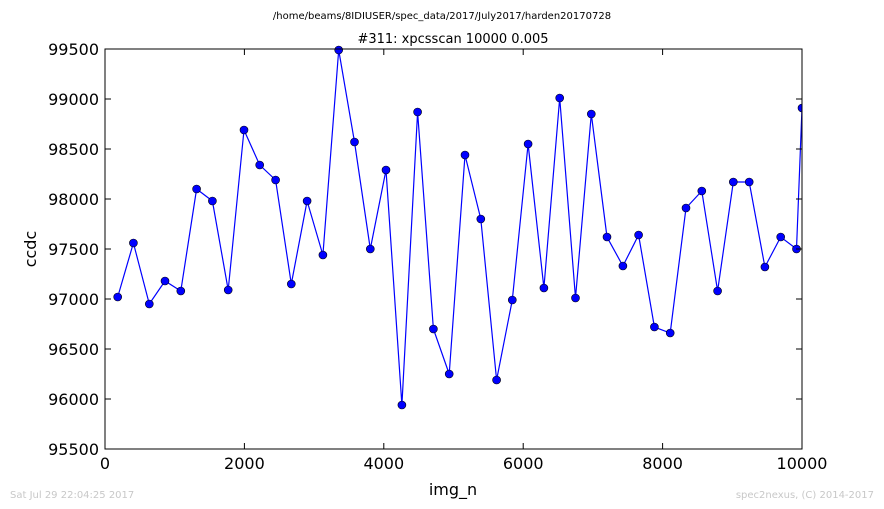  I want to click on x-axis-label: img_n, so click(453, 490).